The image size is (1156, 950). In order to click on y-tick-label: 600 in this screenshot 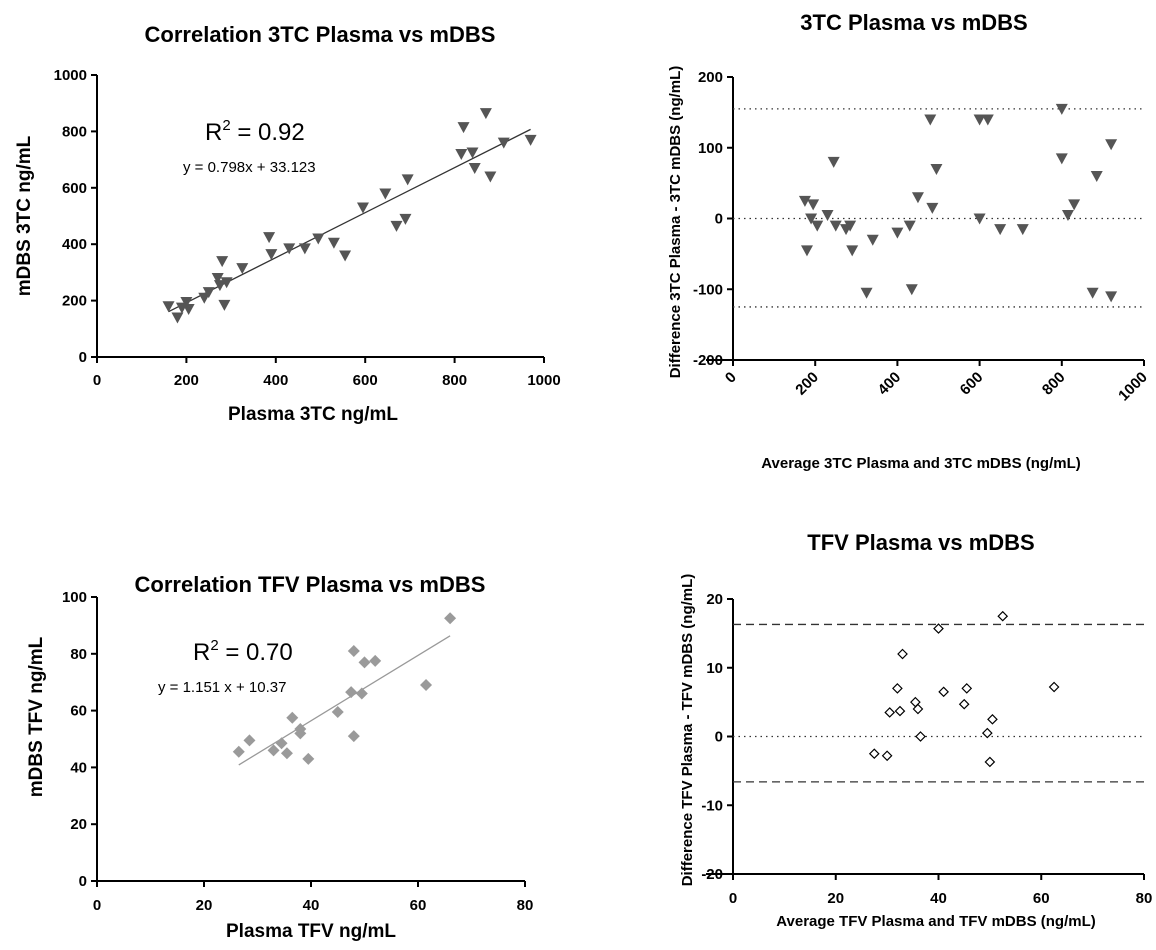, I will do `click(74, 188)`.